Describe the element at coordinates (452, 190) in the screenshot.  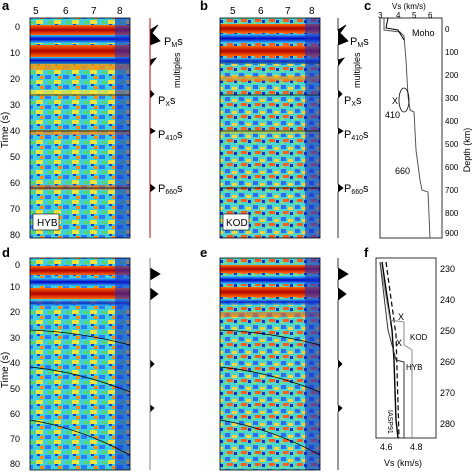
I see `panel-c-depth-tick-700: 700` at that location.